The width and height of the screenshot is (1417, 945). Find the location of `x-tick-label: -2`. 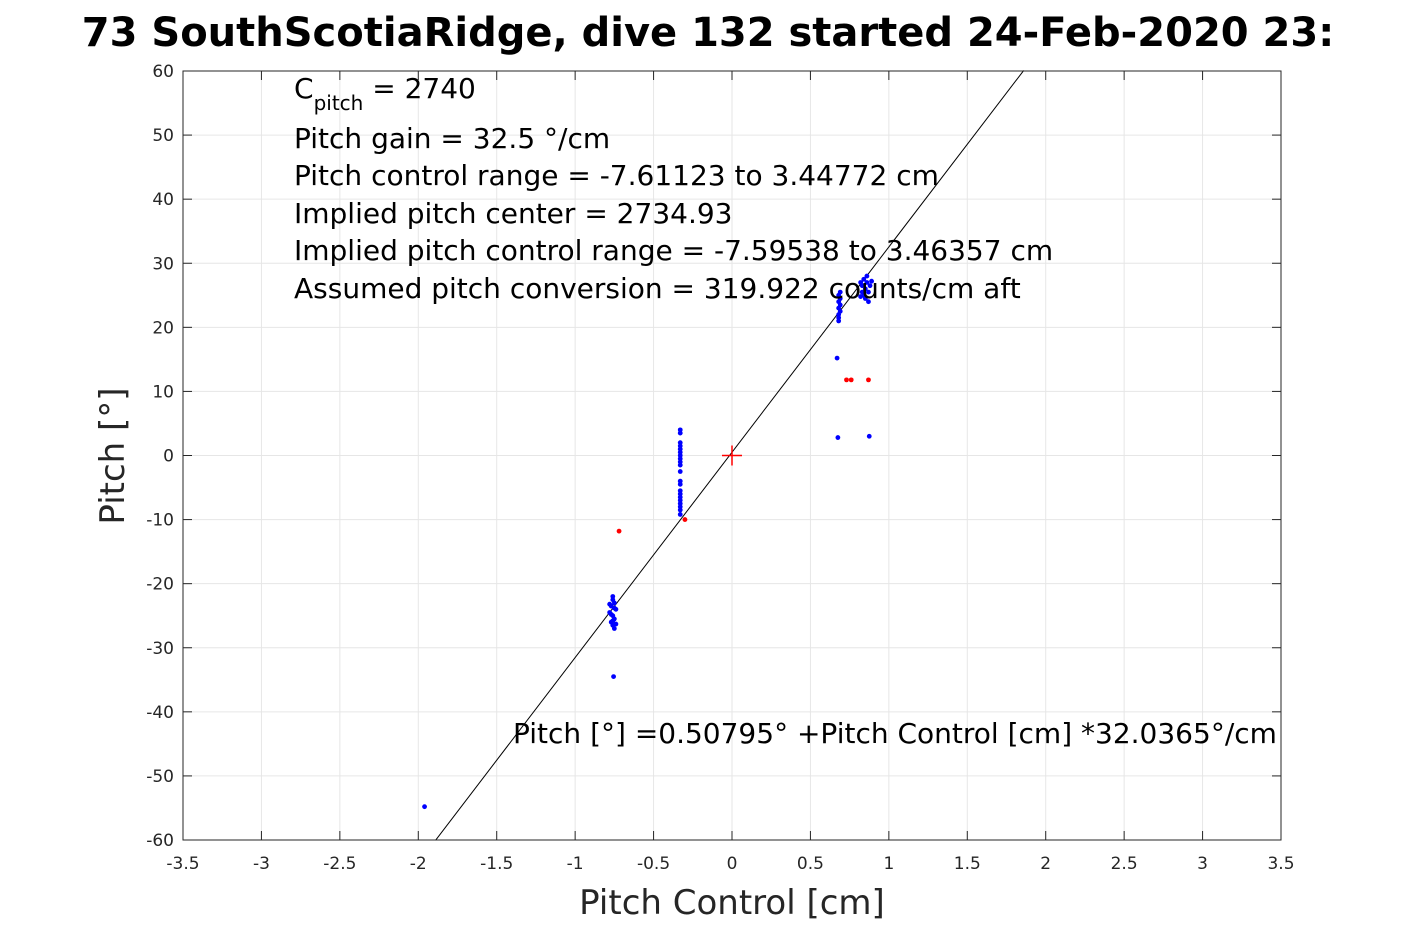

x-tick-label: -2 is located at coordinates (418, 864).